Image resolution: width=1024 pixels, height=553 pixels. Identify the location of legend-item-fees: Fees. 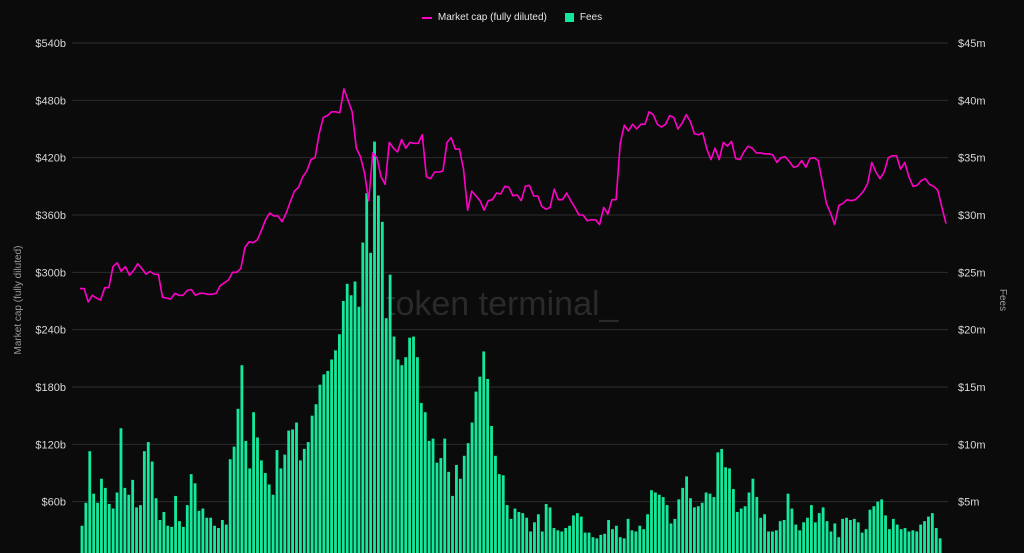
(583, 17).